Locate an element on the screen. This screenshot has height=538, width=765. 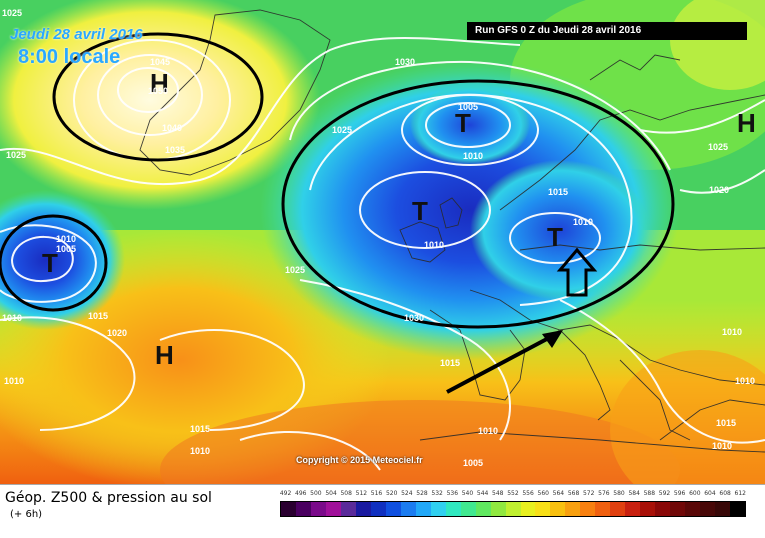
scale-tick-label: 588 is located at coordinates (649, 493).